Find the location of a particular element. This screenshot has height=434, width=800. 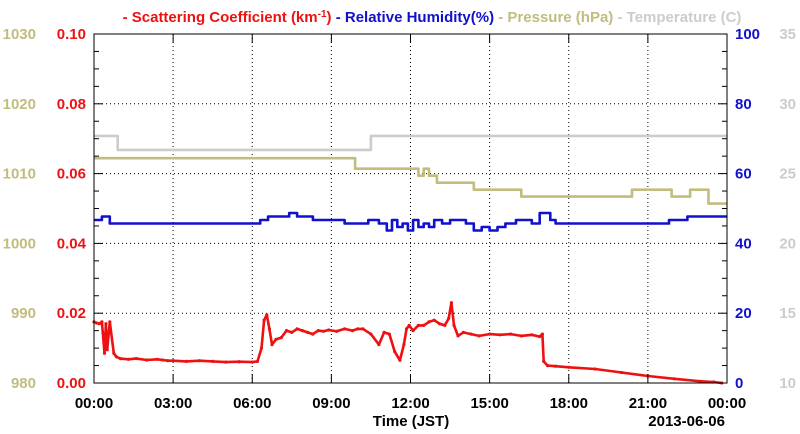

legend-entry: Relative Humidity(%) is located at coordinates (419, 17).